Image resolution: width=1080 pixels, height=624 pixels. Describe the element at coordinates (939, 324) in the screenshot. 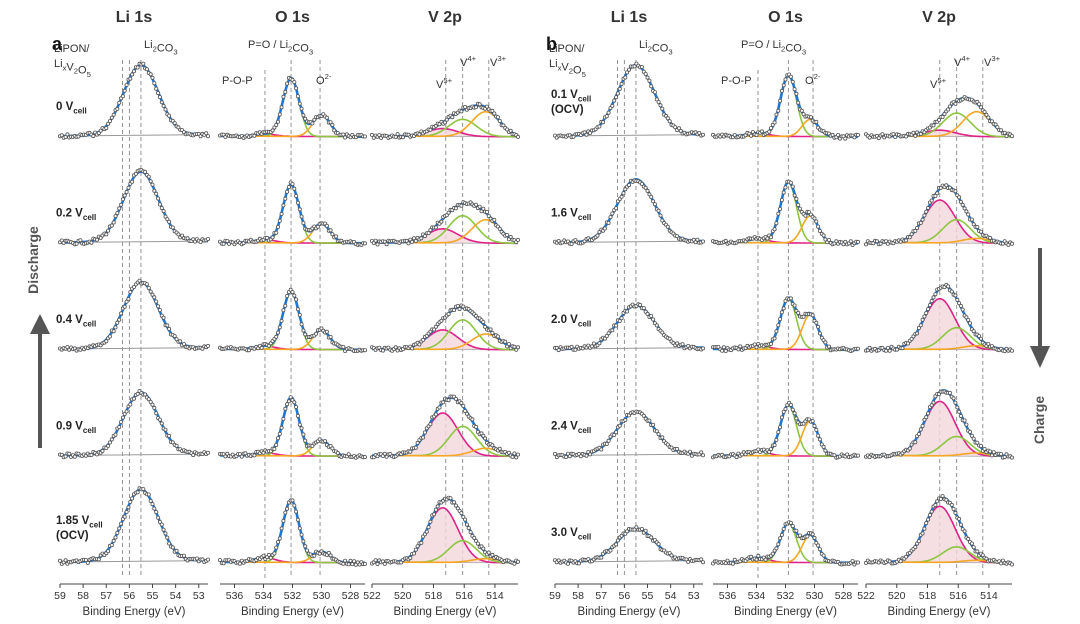

I see `v5-fill` at that location.